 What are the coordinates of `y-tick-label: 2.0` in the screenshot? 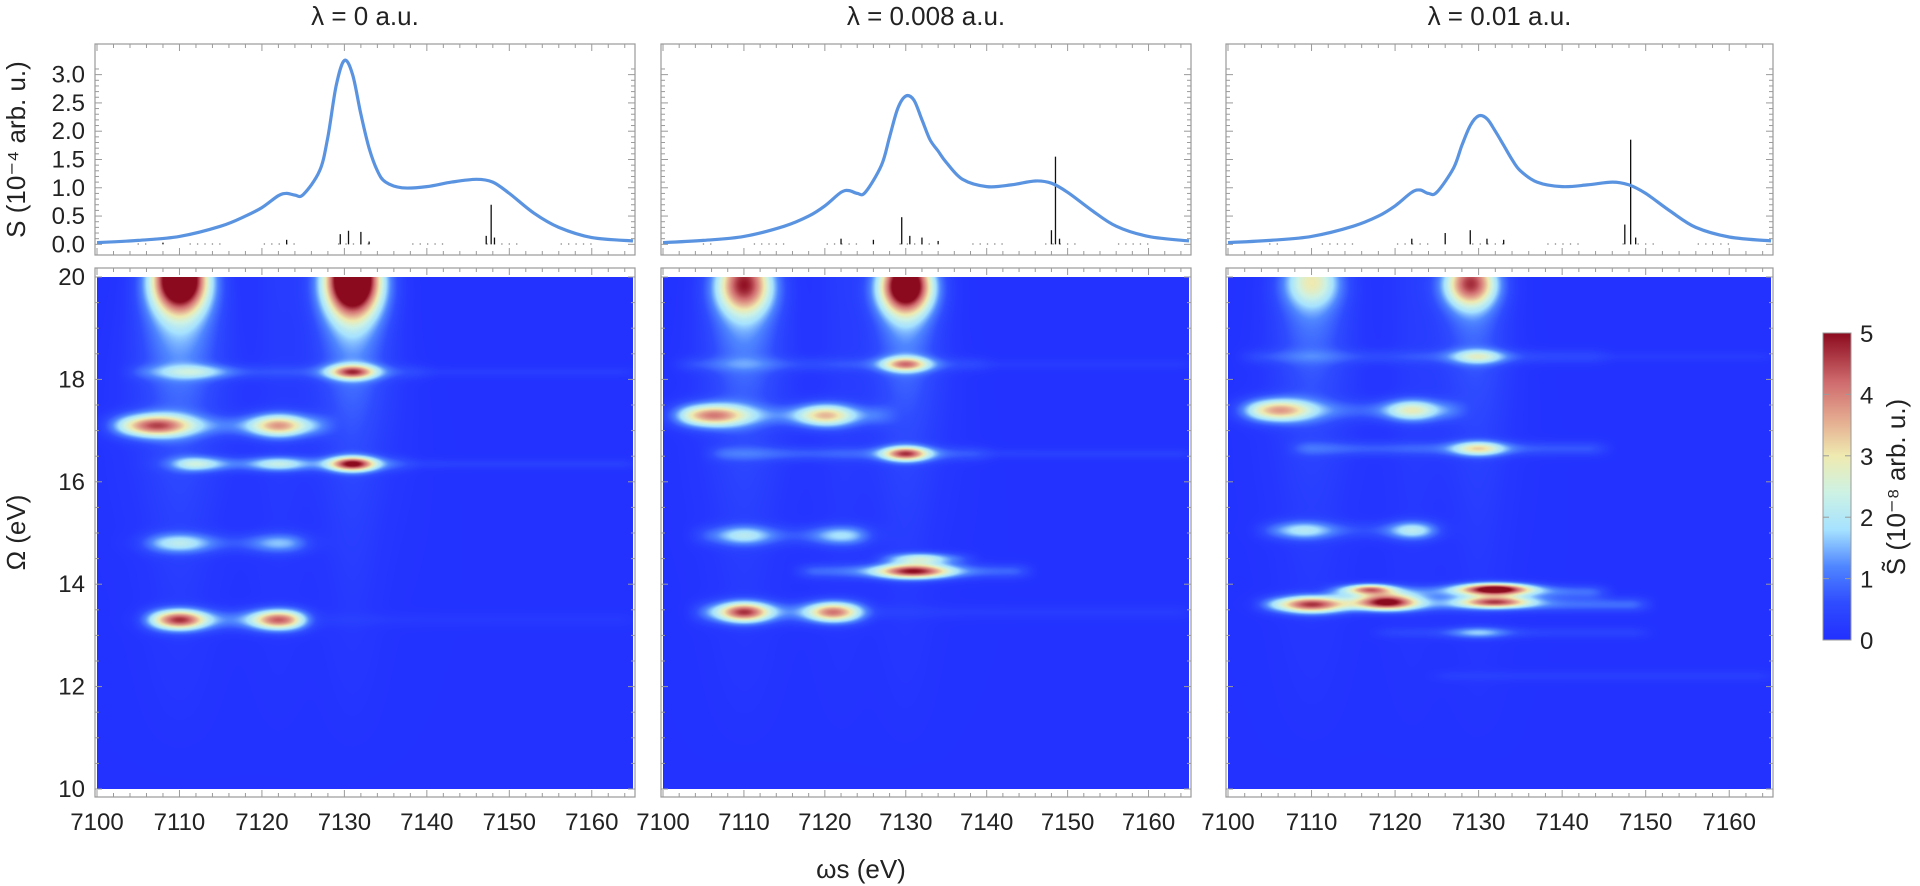 It's located at (68, 131).